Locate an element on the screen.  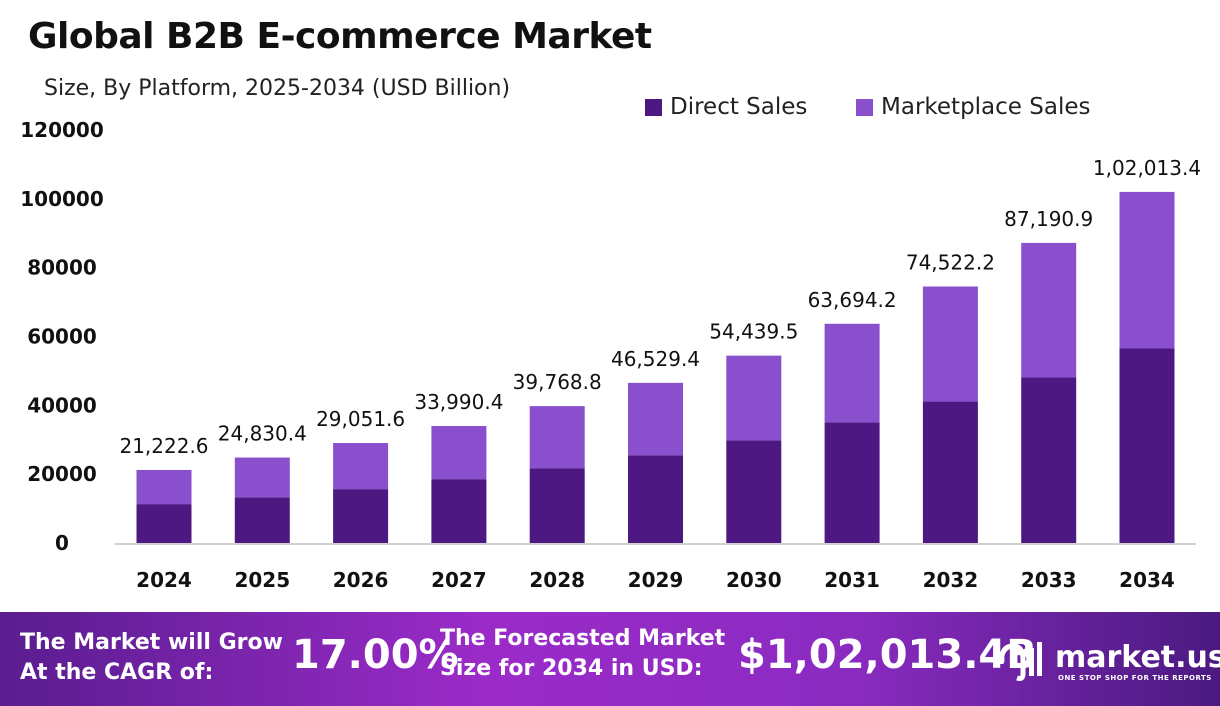
data-label: 1,02,013.4 is located at coordinates (1147, 168).